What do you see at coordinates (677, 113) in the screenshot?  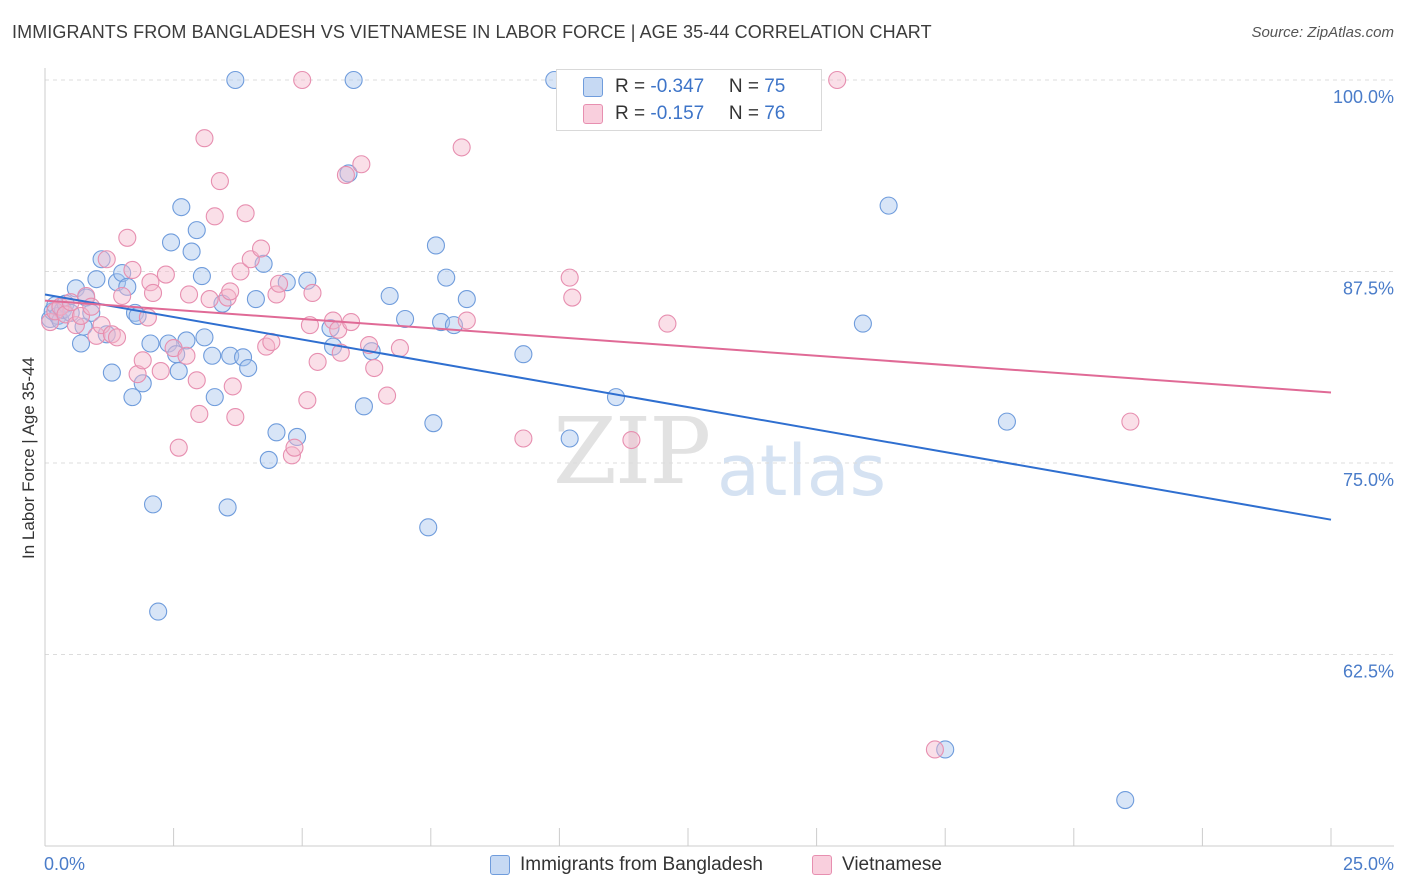 I see `r-value: -0.157` at bounding box center [677, 113].